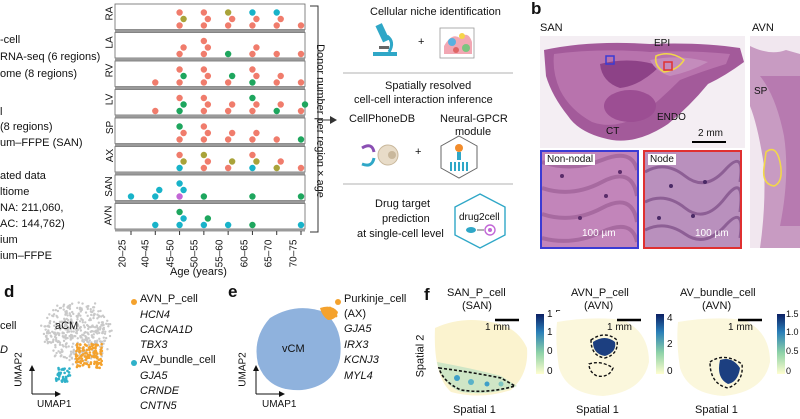  What do you see at coordinates (1, 112) in the screenshot?
I see `left-text-line: l` at bounding box center [1, 112].